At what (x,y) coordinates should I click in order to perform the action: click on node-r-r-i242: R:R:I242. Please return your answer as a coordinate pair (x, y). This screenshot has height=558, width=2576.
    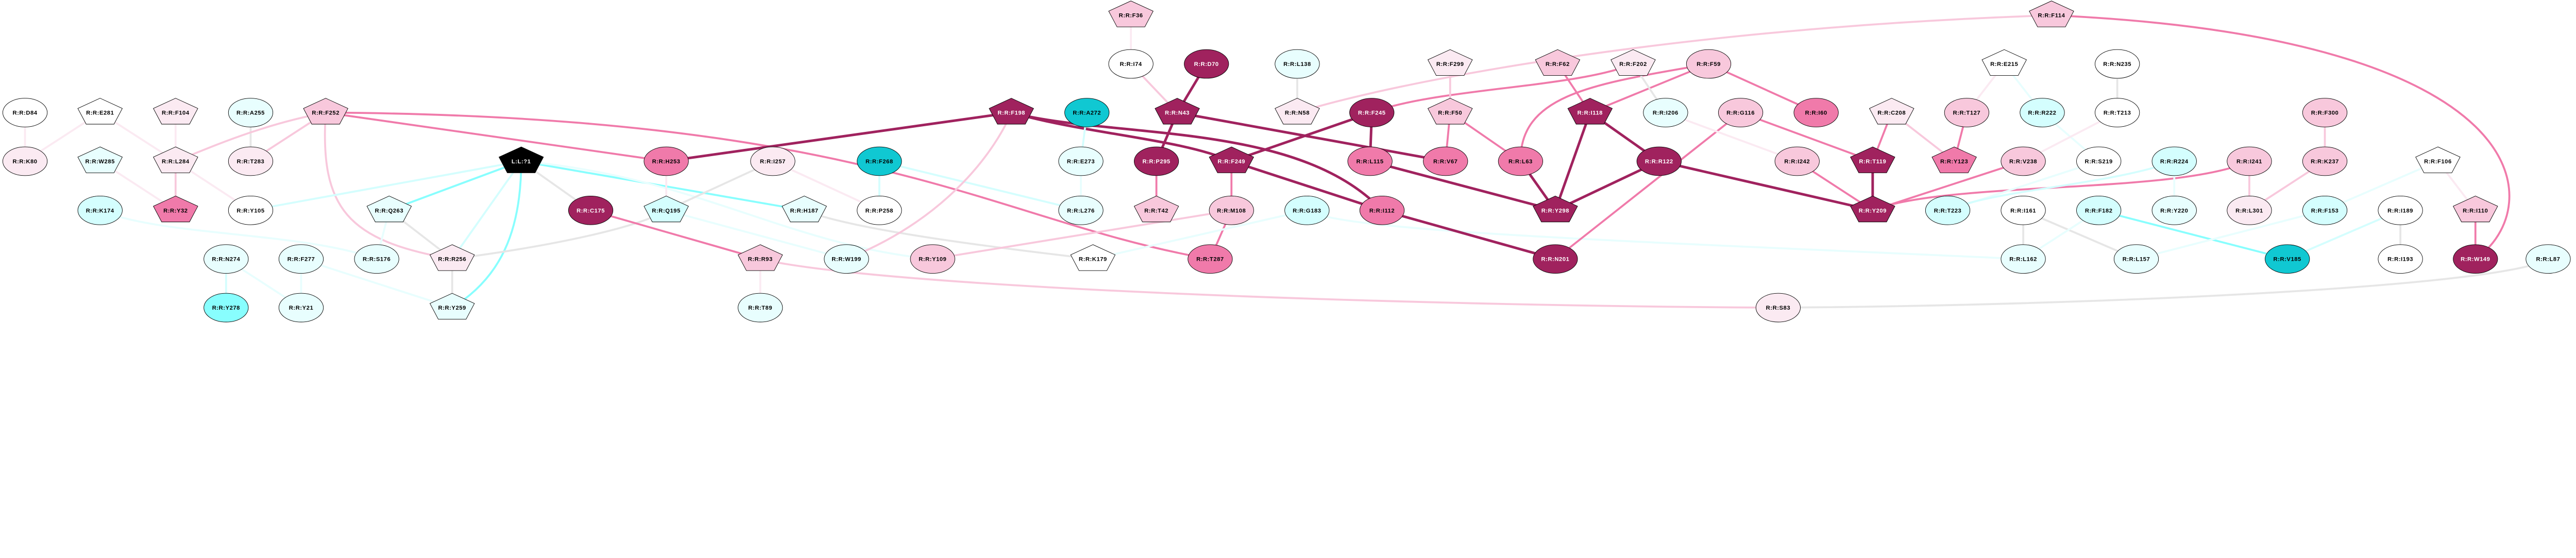
    Looking at the image, I should click on (1797, 161).